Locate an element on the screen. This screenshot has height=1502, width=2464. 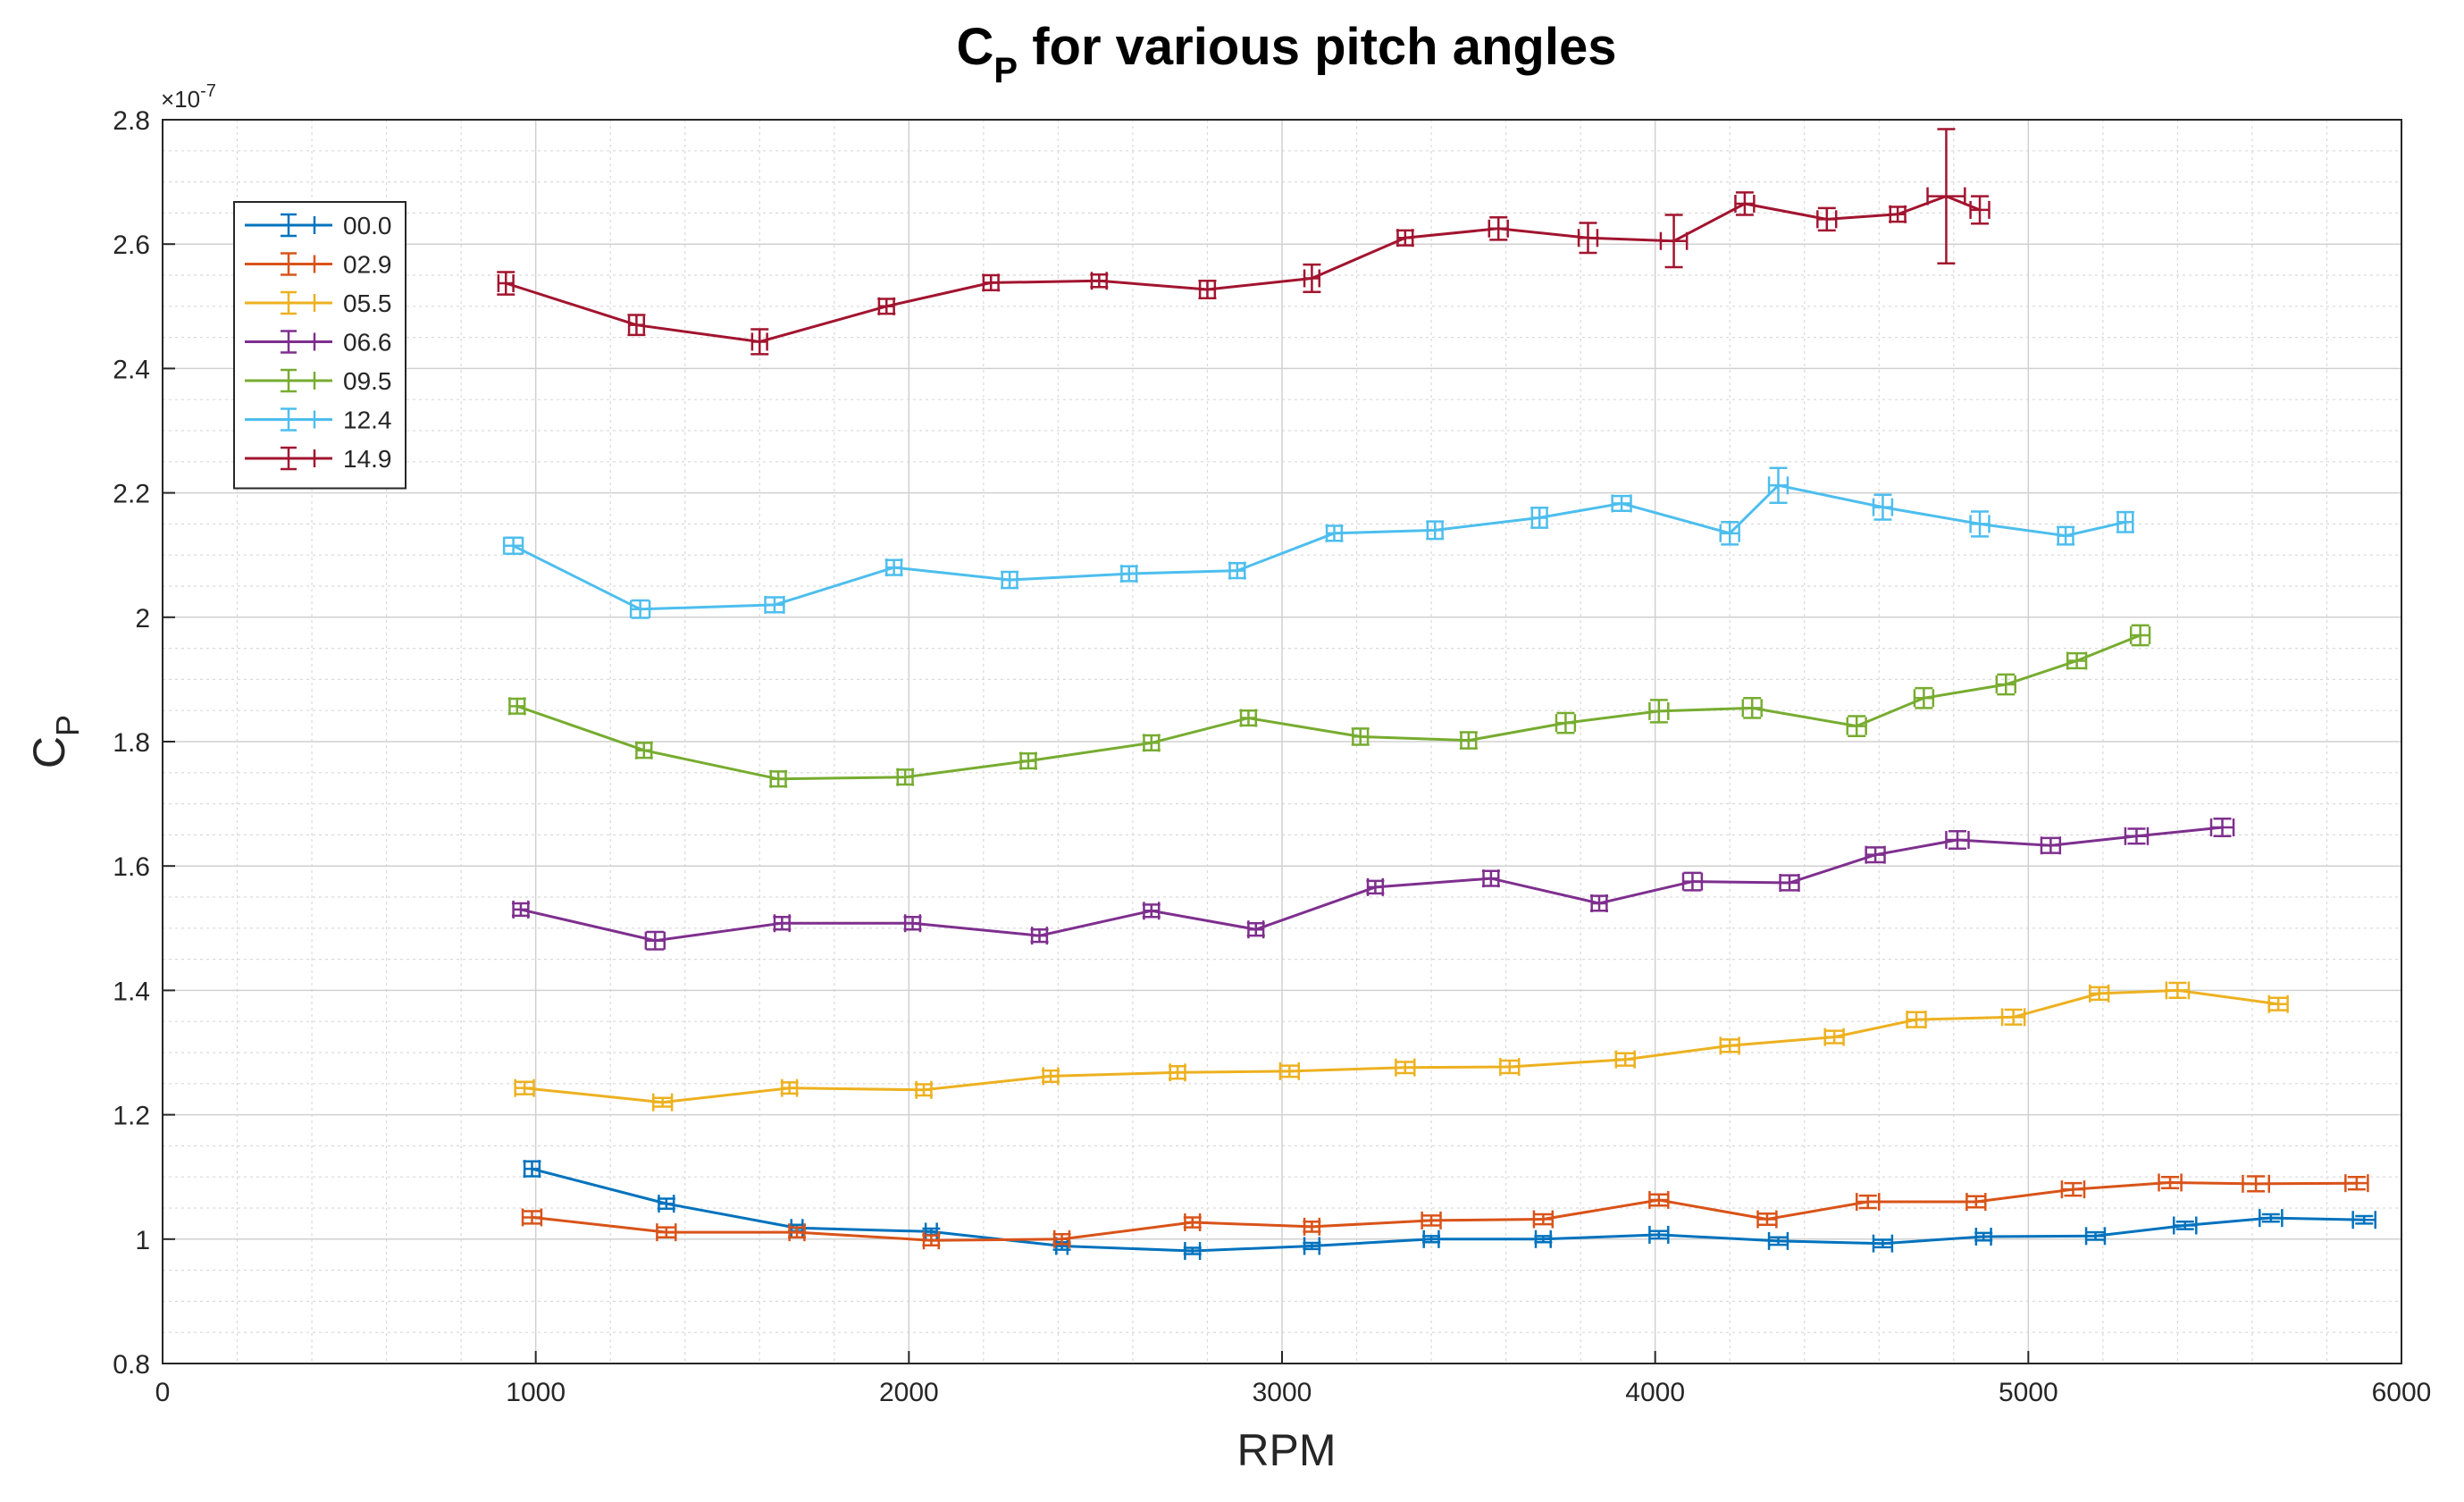
chart-title-subscript: P is located at coordinates (1006, 70).